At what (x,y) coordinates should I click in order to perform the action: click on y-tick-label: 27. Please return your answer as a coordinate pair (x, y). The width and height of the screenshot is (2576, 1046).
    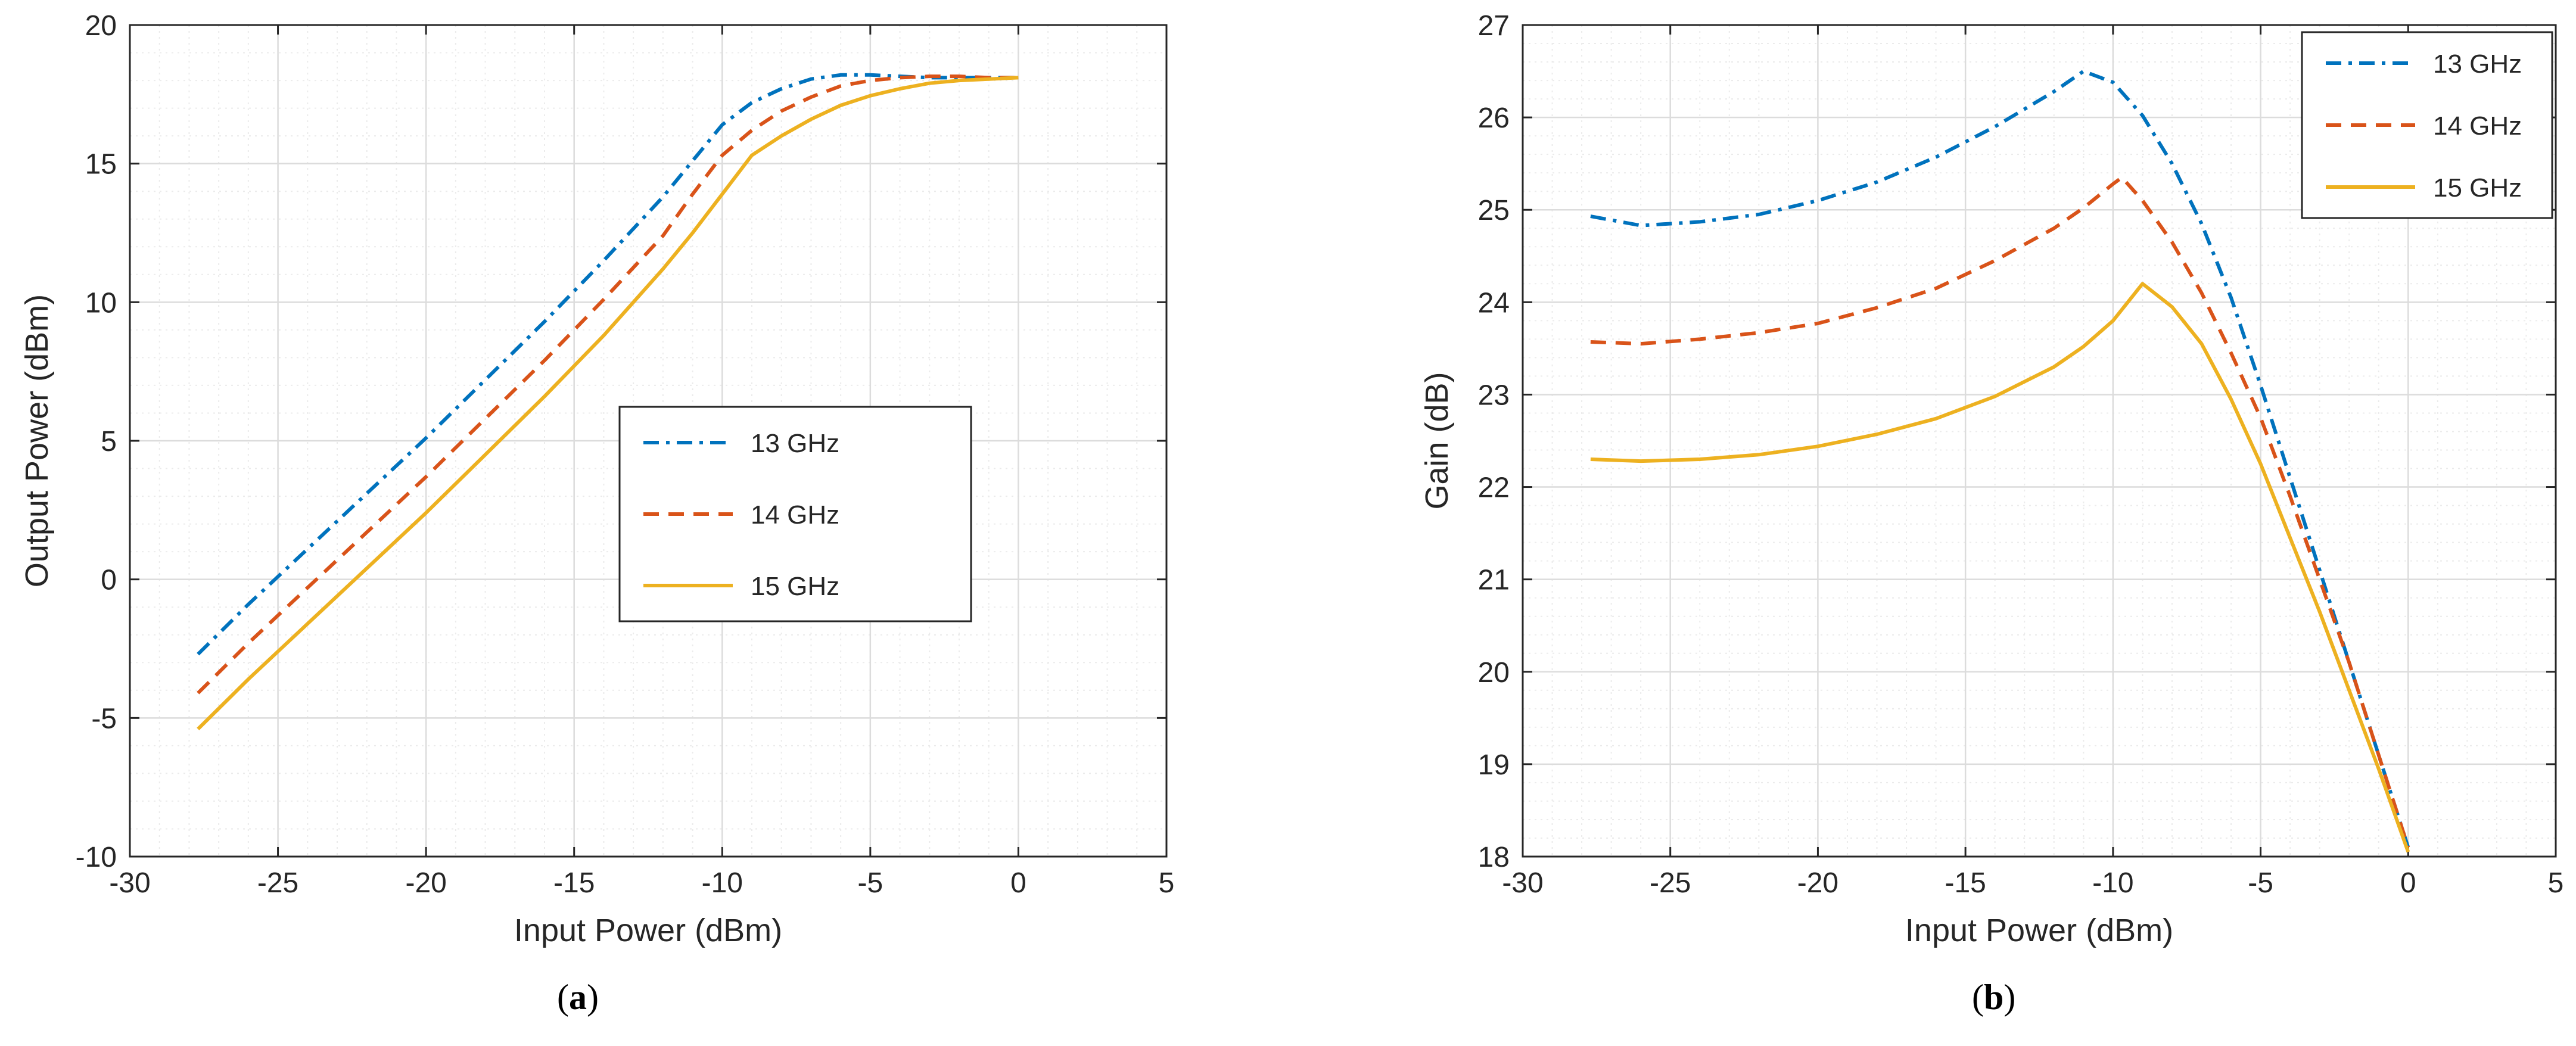
    Looking at the image, I should click on (1494, 26).